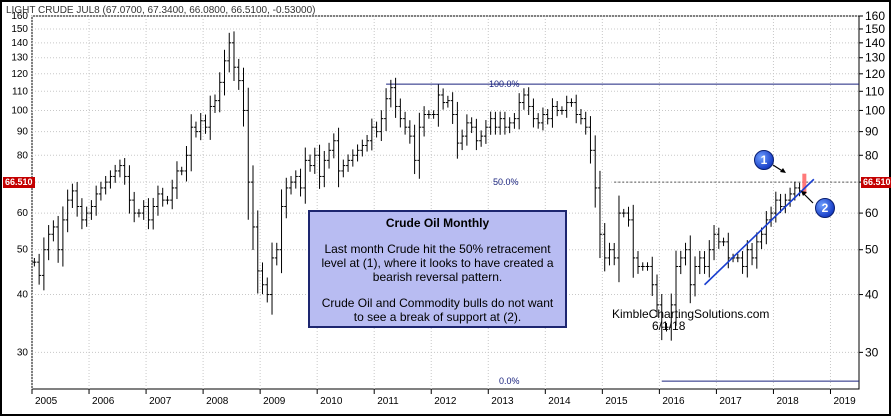 This screenshot has height=416, width=891. What do you see at coordinates (872, 352) in the screenshot?
I see `y-tick-right: 30` at bounding box center [872, 352].